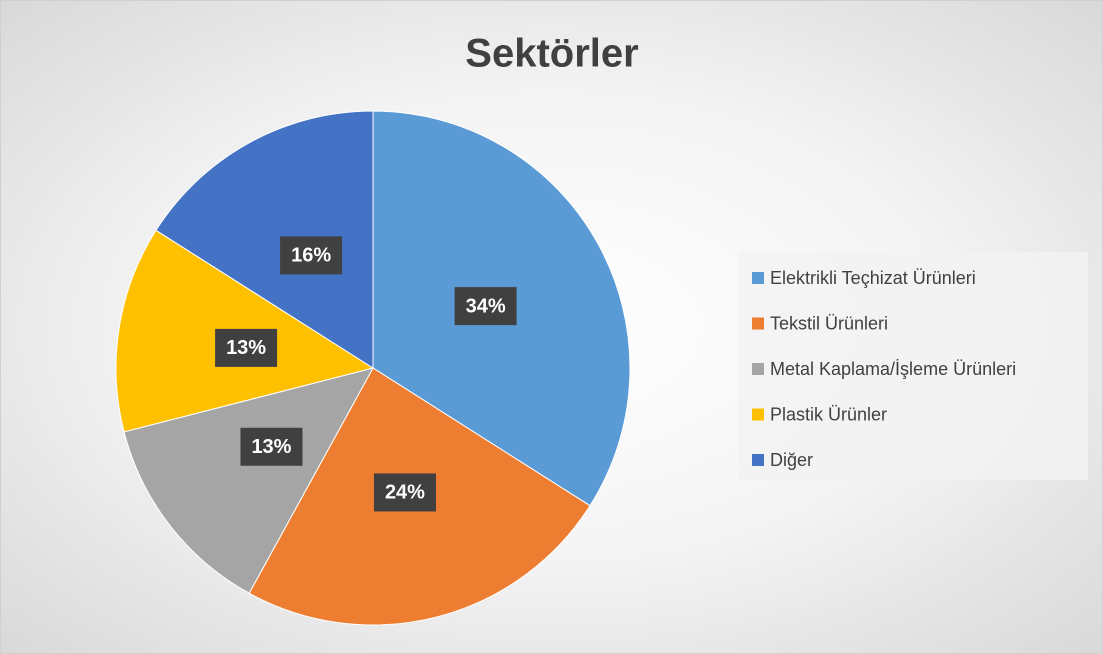 This screenshot has width=1103, height=654. I want to click on data-label: 24%, so click(405, 493).